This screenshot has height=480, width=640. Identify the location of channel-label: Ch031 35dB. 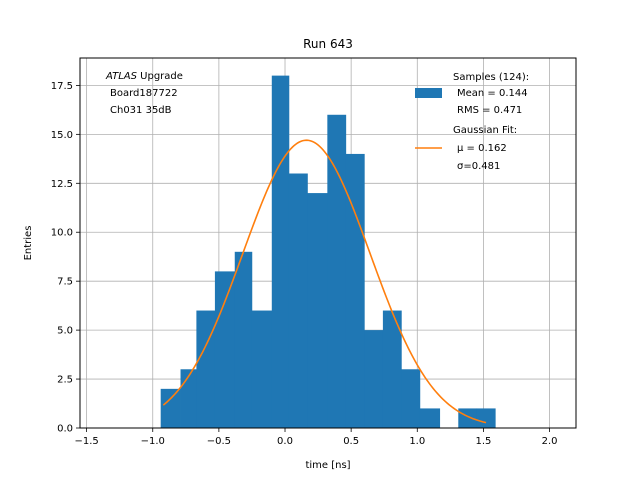
(141, 110).